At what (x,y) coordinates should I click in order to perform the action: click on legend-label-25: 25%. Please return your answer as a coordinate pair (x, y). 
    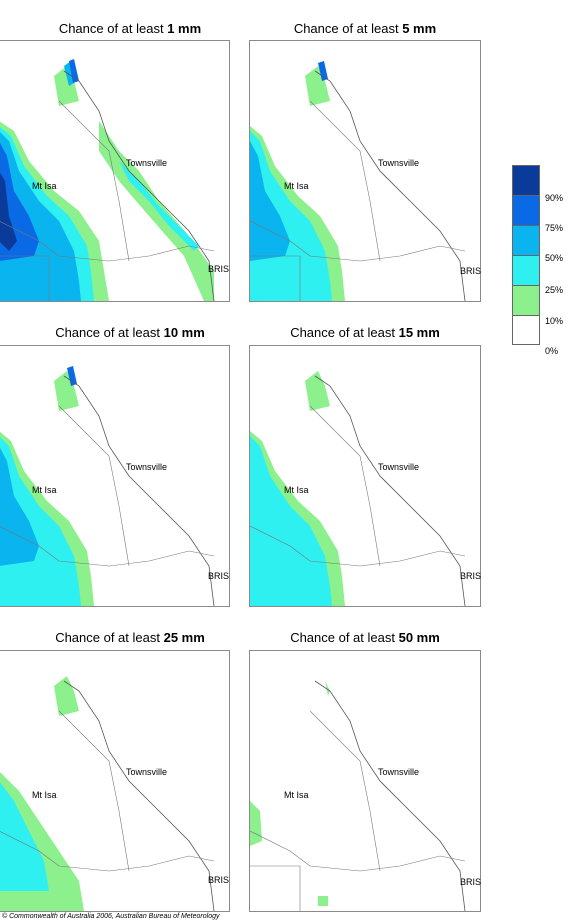
    Looking at the image, I should click on (554, 290).